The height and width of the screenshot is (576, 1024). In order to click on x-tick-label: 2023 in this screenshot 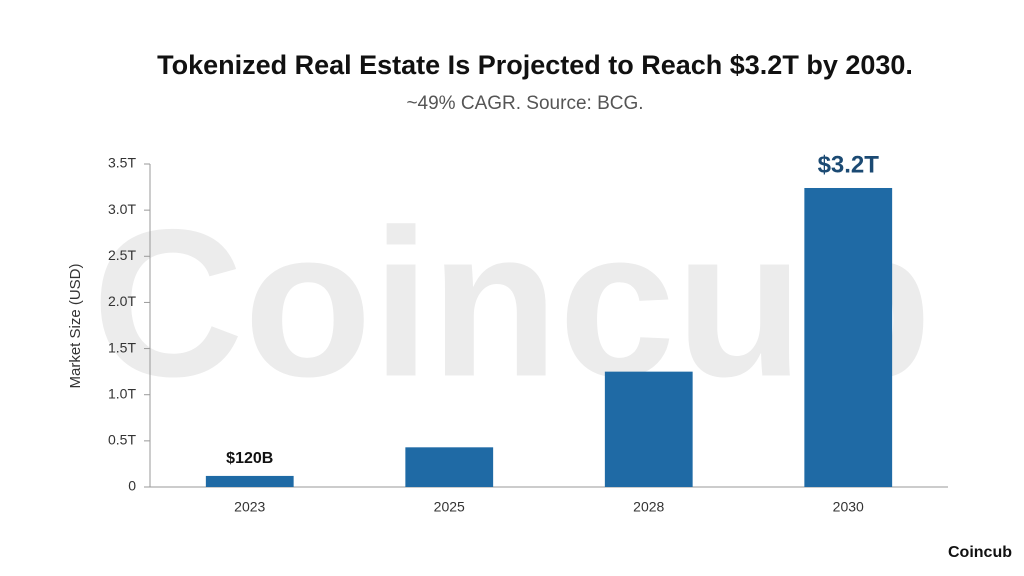, I will do `click(249, 507)`.